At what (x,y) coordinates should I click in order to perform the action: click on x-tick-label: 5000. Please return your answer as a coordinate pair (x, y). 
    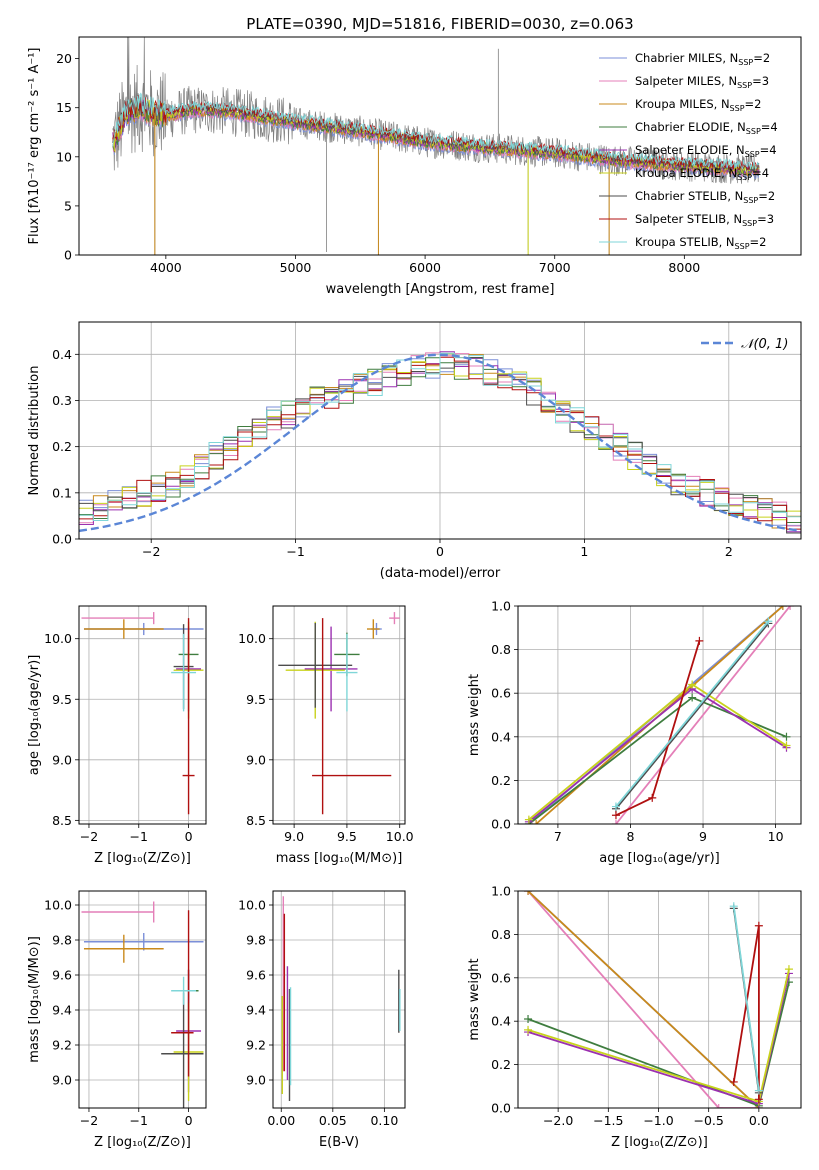
    Looking at the image, I should click on (296, 267).